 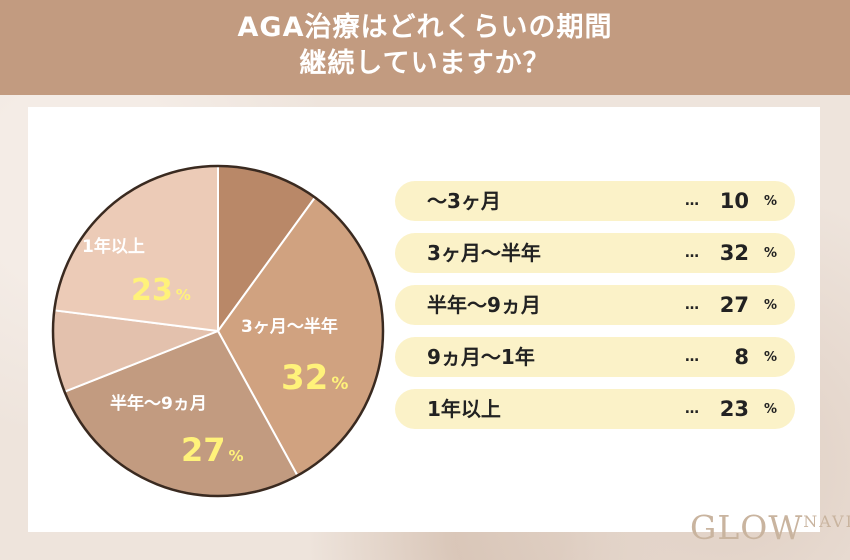 What do you see at coordinates (425, 63) in the screenshot?
I see `page-title-line-2: 継続していますか？` at bounding box center [425, 63].